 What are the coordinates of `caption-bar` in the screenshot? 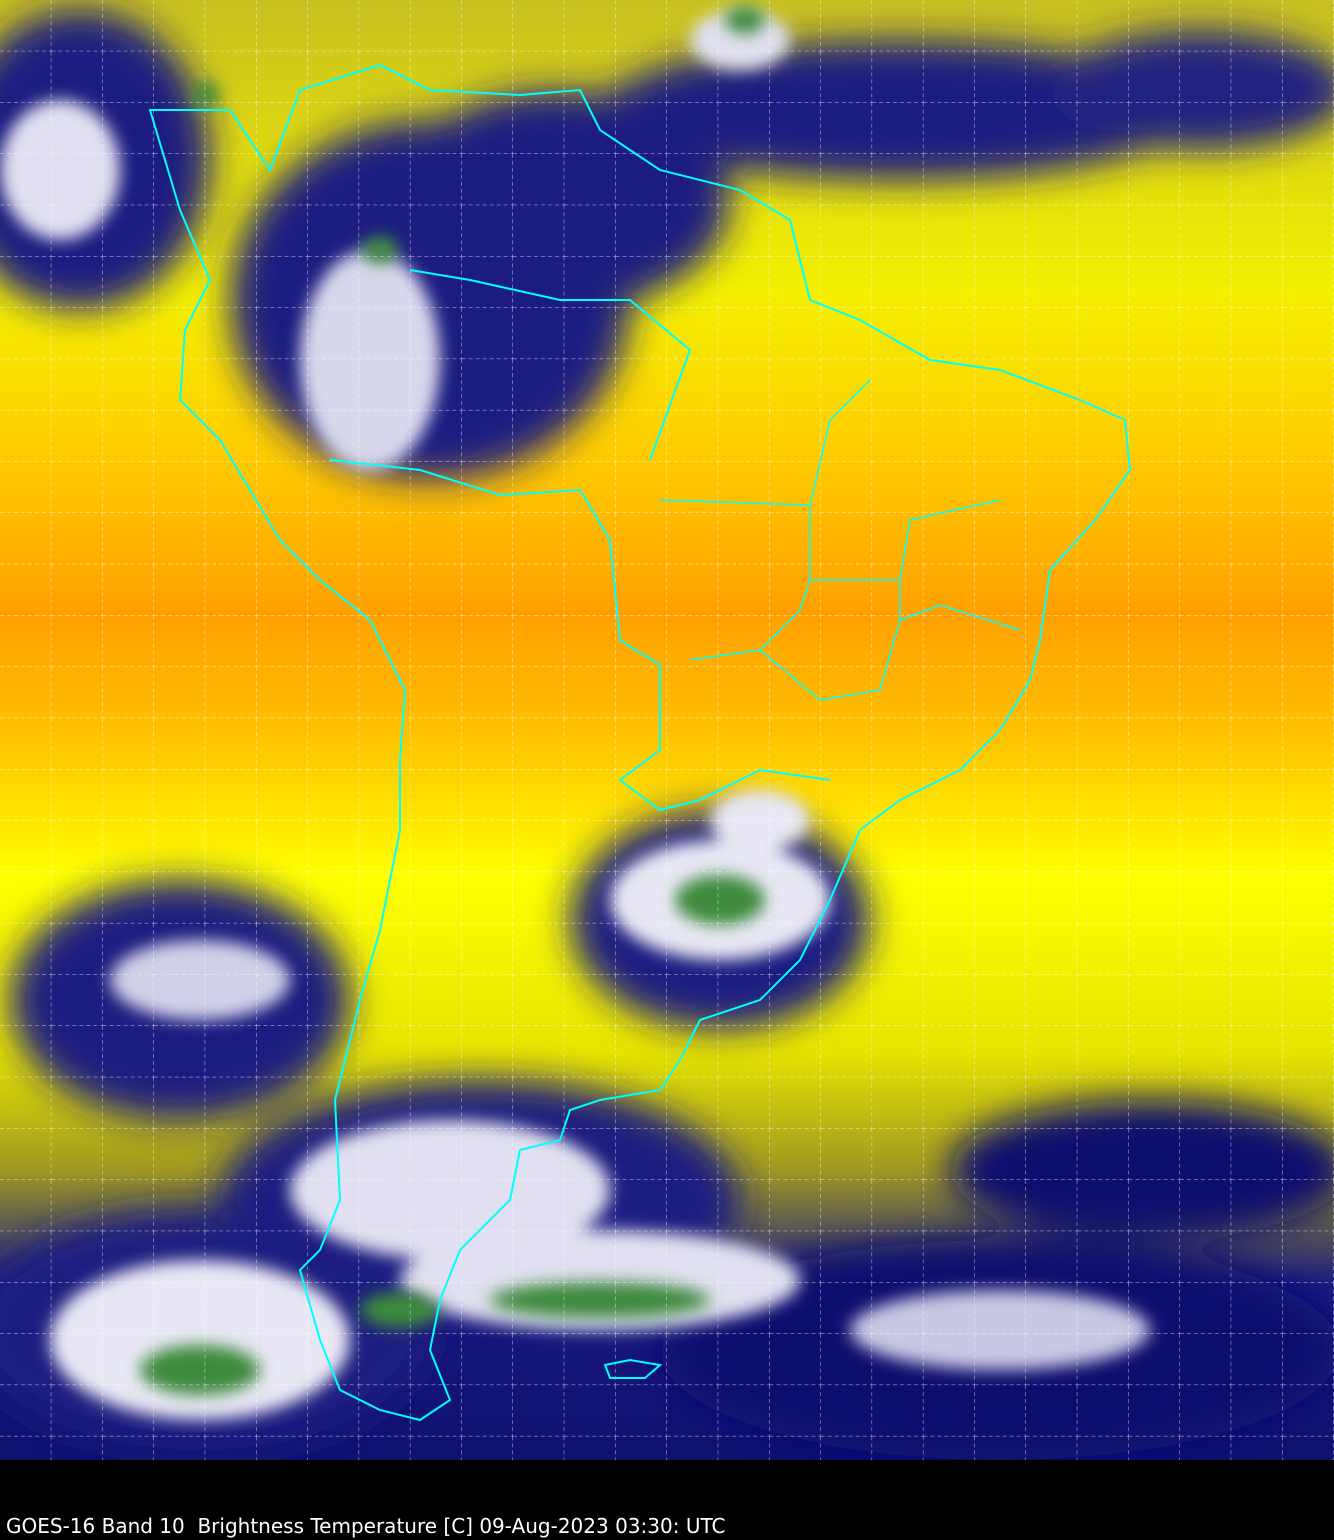 It's located at (667, 1500).